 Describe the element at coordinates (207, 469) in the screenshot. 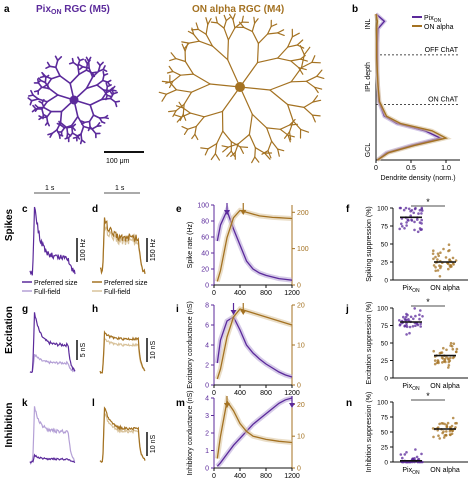

I see `panel-m-left-tick-label: 0` at that location.